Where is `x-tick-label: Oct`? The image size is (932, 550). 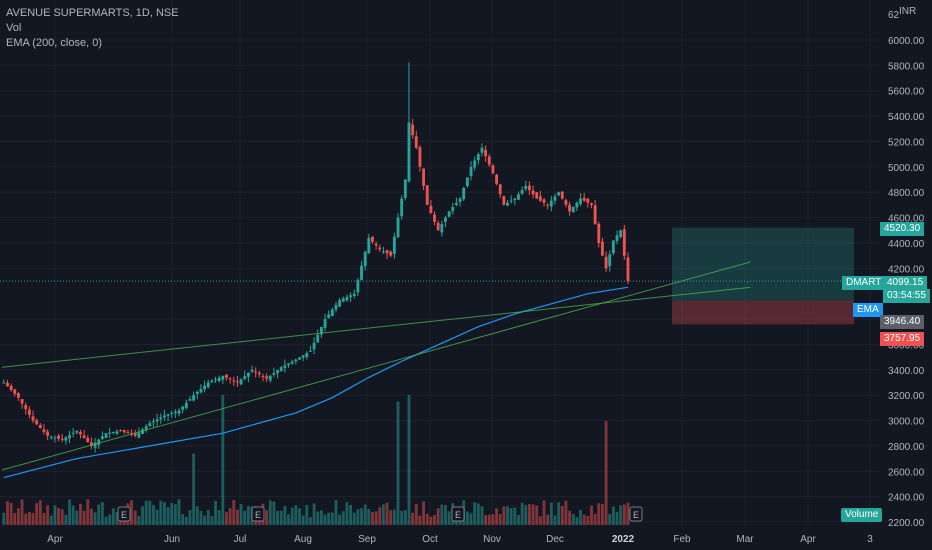 x-tick-label: Oct is located at coordinates (430, 539).